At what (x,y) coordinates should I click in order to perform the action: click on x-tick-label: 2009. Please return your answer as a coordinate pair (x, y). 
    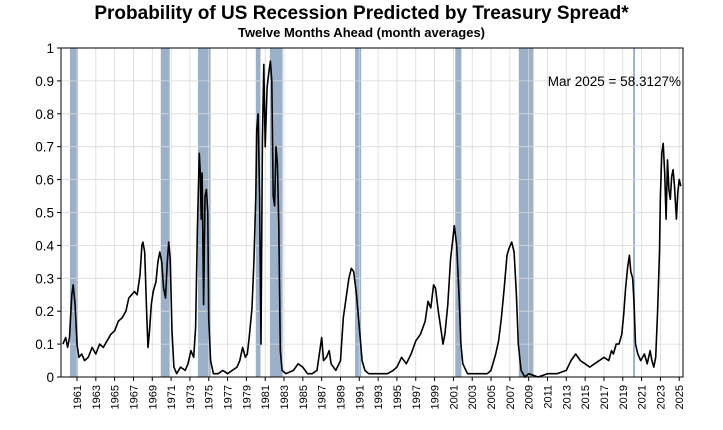
    Looking at the image, I should click on (530, 397).